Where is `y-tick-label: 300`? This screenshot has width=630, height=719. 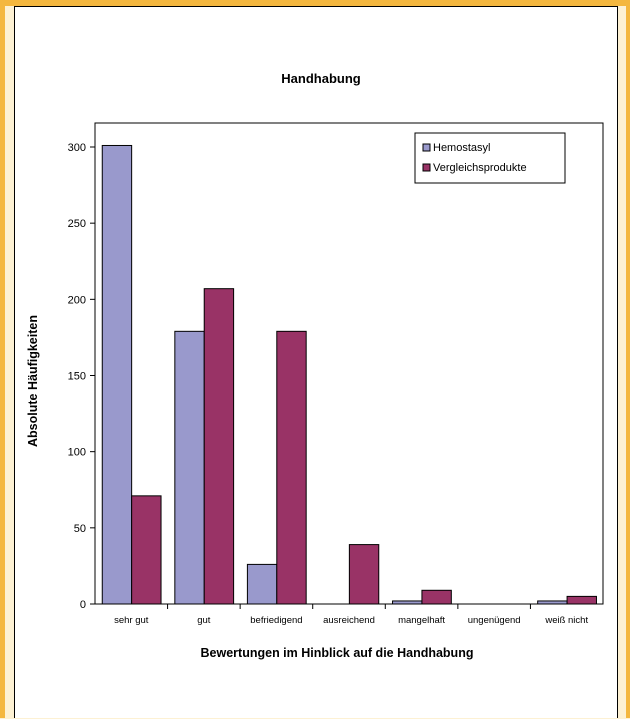
y-tick-label: 300 is located at coordinates (77, 148).